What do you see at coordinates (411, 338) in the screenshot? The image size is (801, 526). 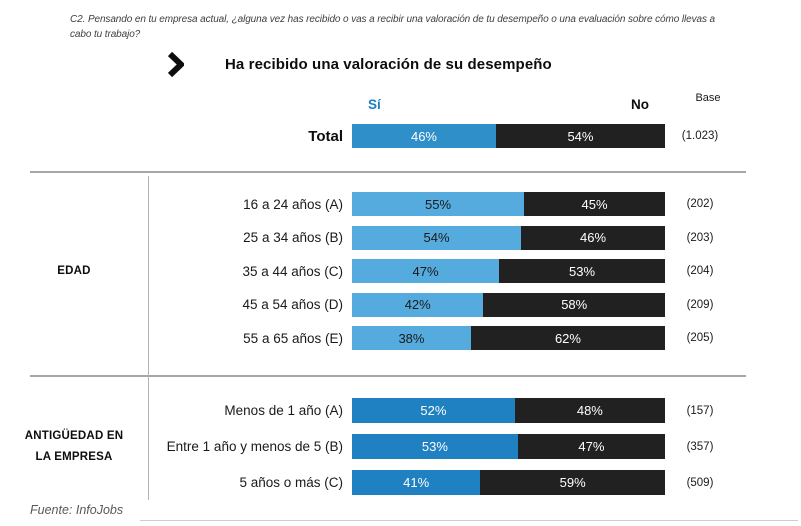 I see `bar-segment-yes: 38%` at bounding box center [411, 338].